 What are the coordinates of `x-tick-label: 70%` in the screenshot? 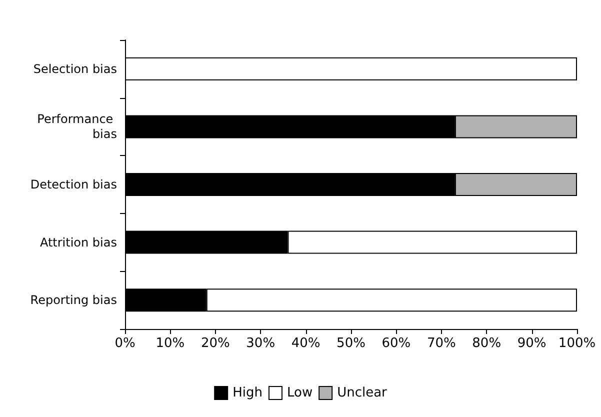 It's located at (441, 343).